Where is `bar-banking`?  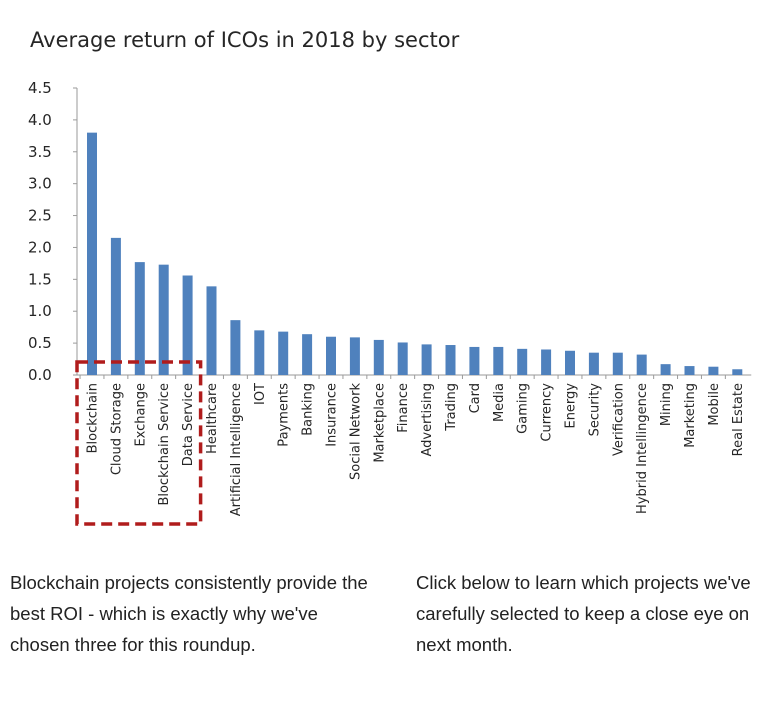 bar-banking is located at coordinates (307, 354).